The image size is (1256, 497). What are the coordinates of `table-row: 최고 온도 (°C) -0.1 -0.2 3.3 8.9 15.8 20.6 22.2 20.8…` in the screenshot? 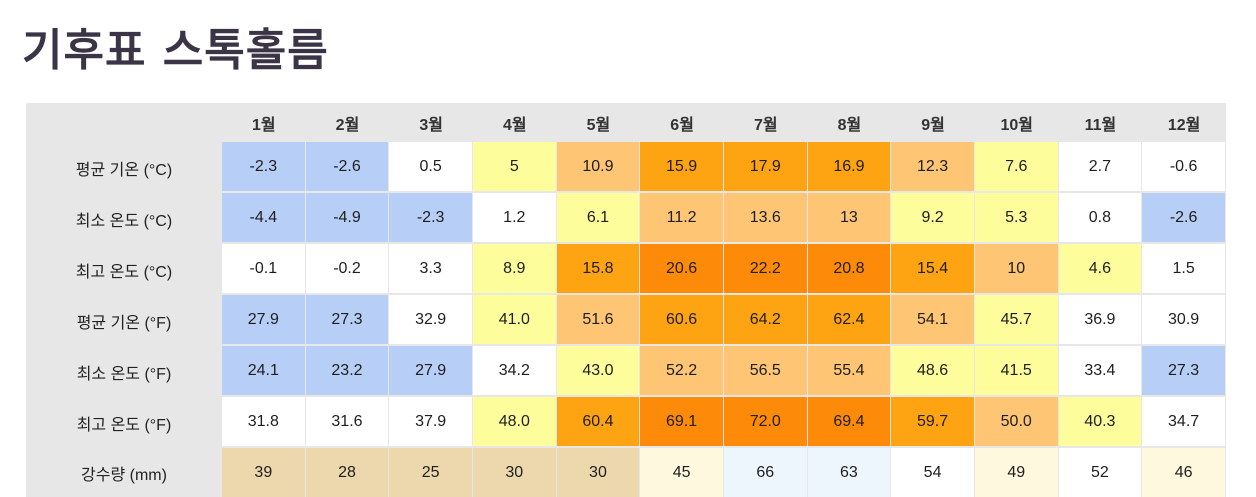 It's located at (626, 269).